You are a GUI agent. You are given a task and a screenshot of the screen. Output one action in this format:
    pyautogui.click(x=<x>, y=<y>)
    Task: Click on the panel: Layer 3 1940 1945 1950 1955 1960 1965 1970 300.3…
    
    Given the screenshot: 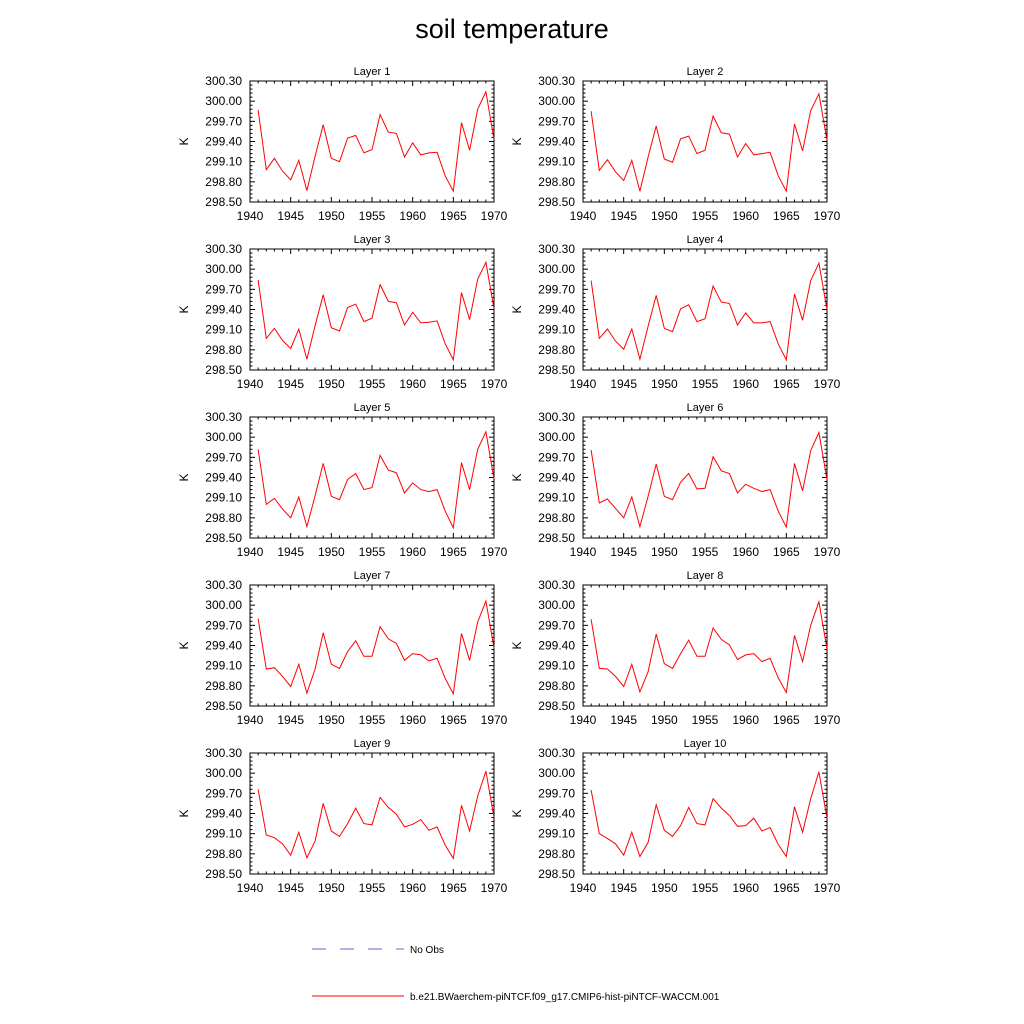 What is the action you would take?
    pyautogui.click(x=342, y=312)
    